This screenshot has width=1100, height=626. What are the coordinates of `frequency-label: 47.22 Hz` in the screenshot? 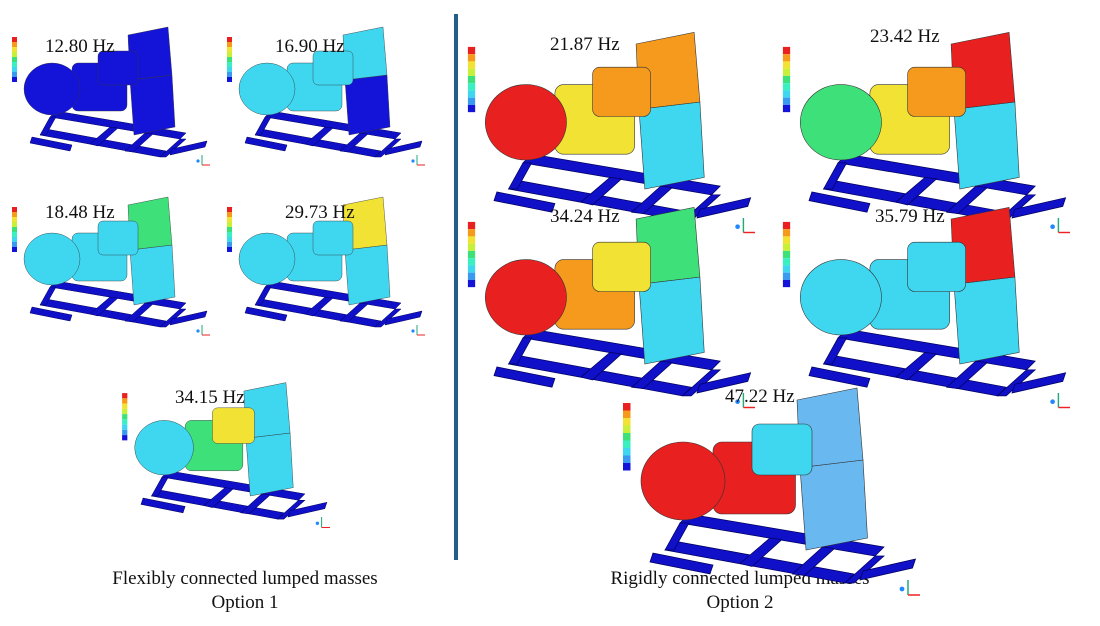 It's located at (760, 396).